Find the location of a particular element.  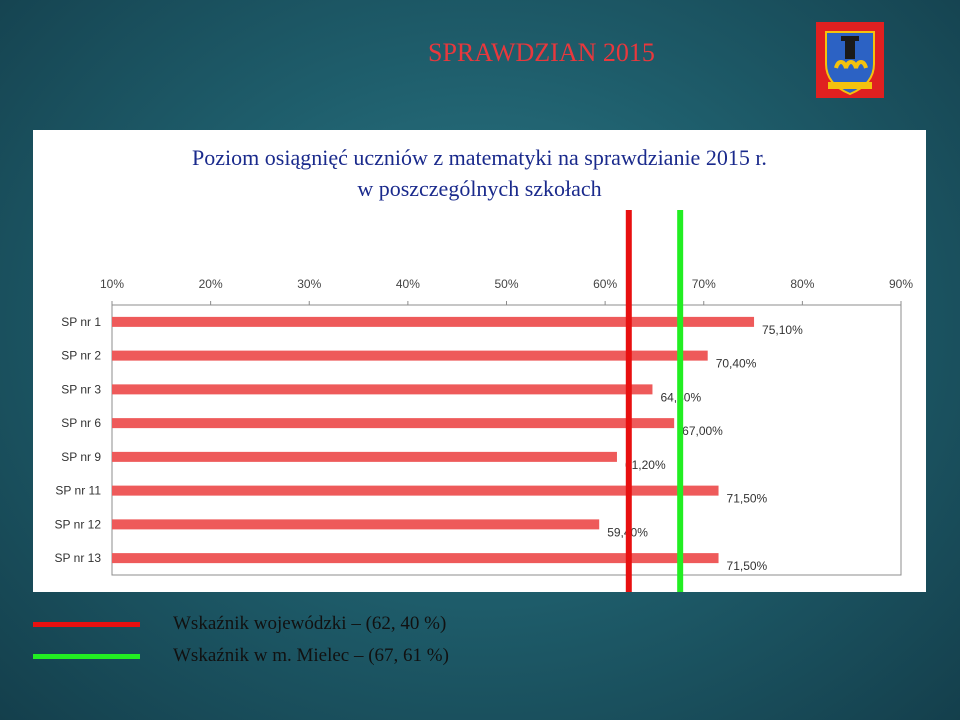

category-label: SP nr 9 is located at coordinates (81, 457).